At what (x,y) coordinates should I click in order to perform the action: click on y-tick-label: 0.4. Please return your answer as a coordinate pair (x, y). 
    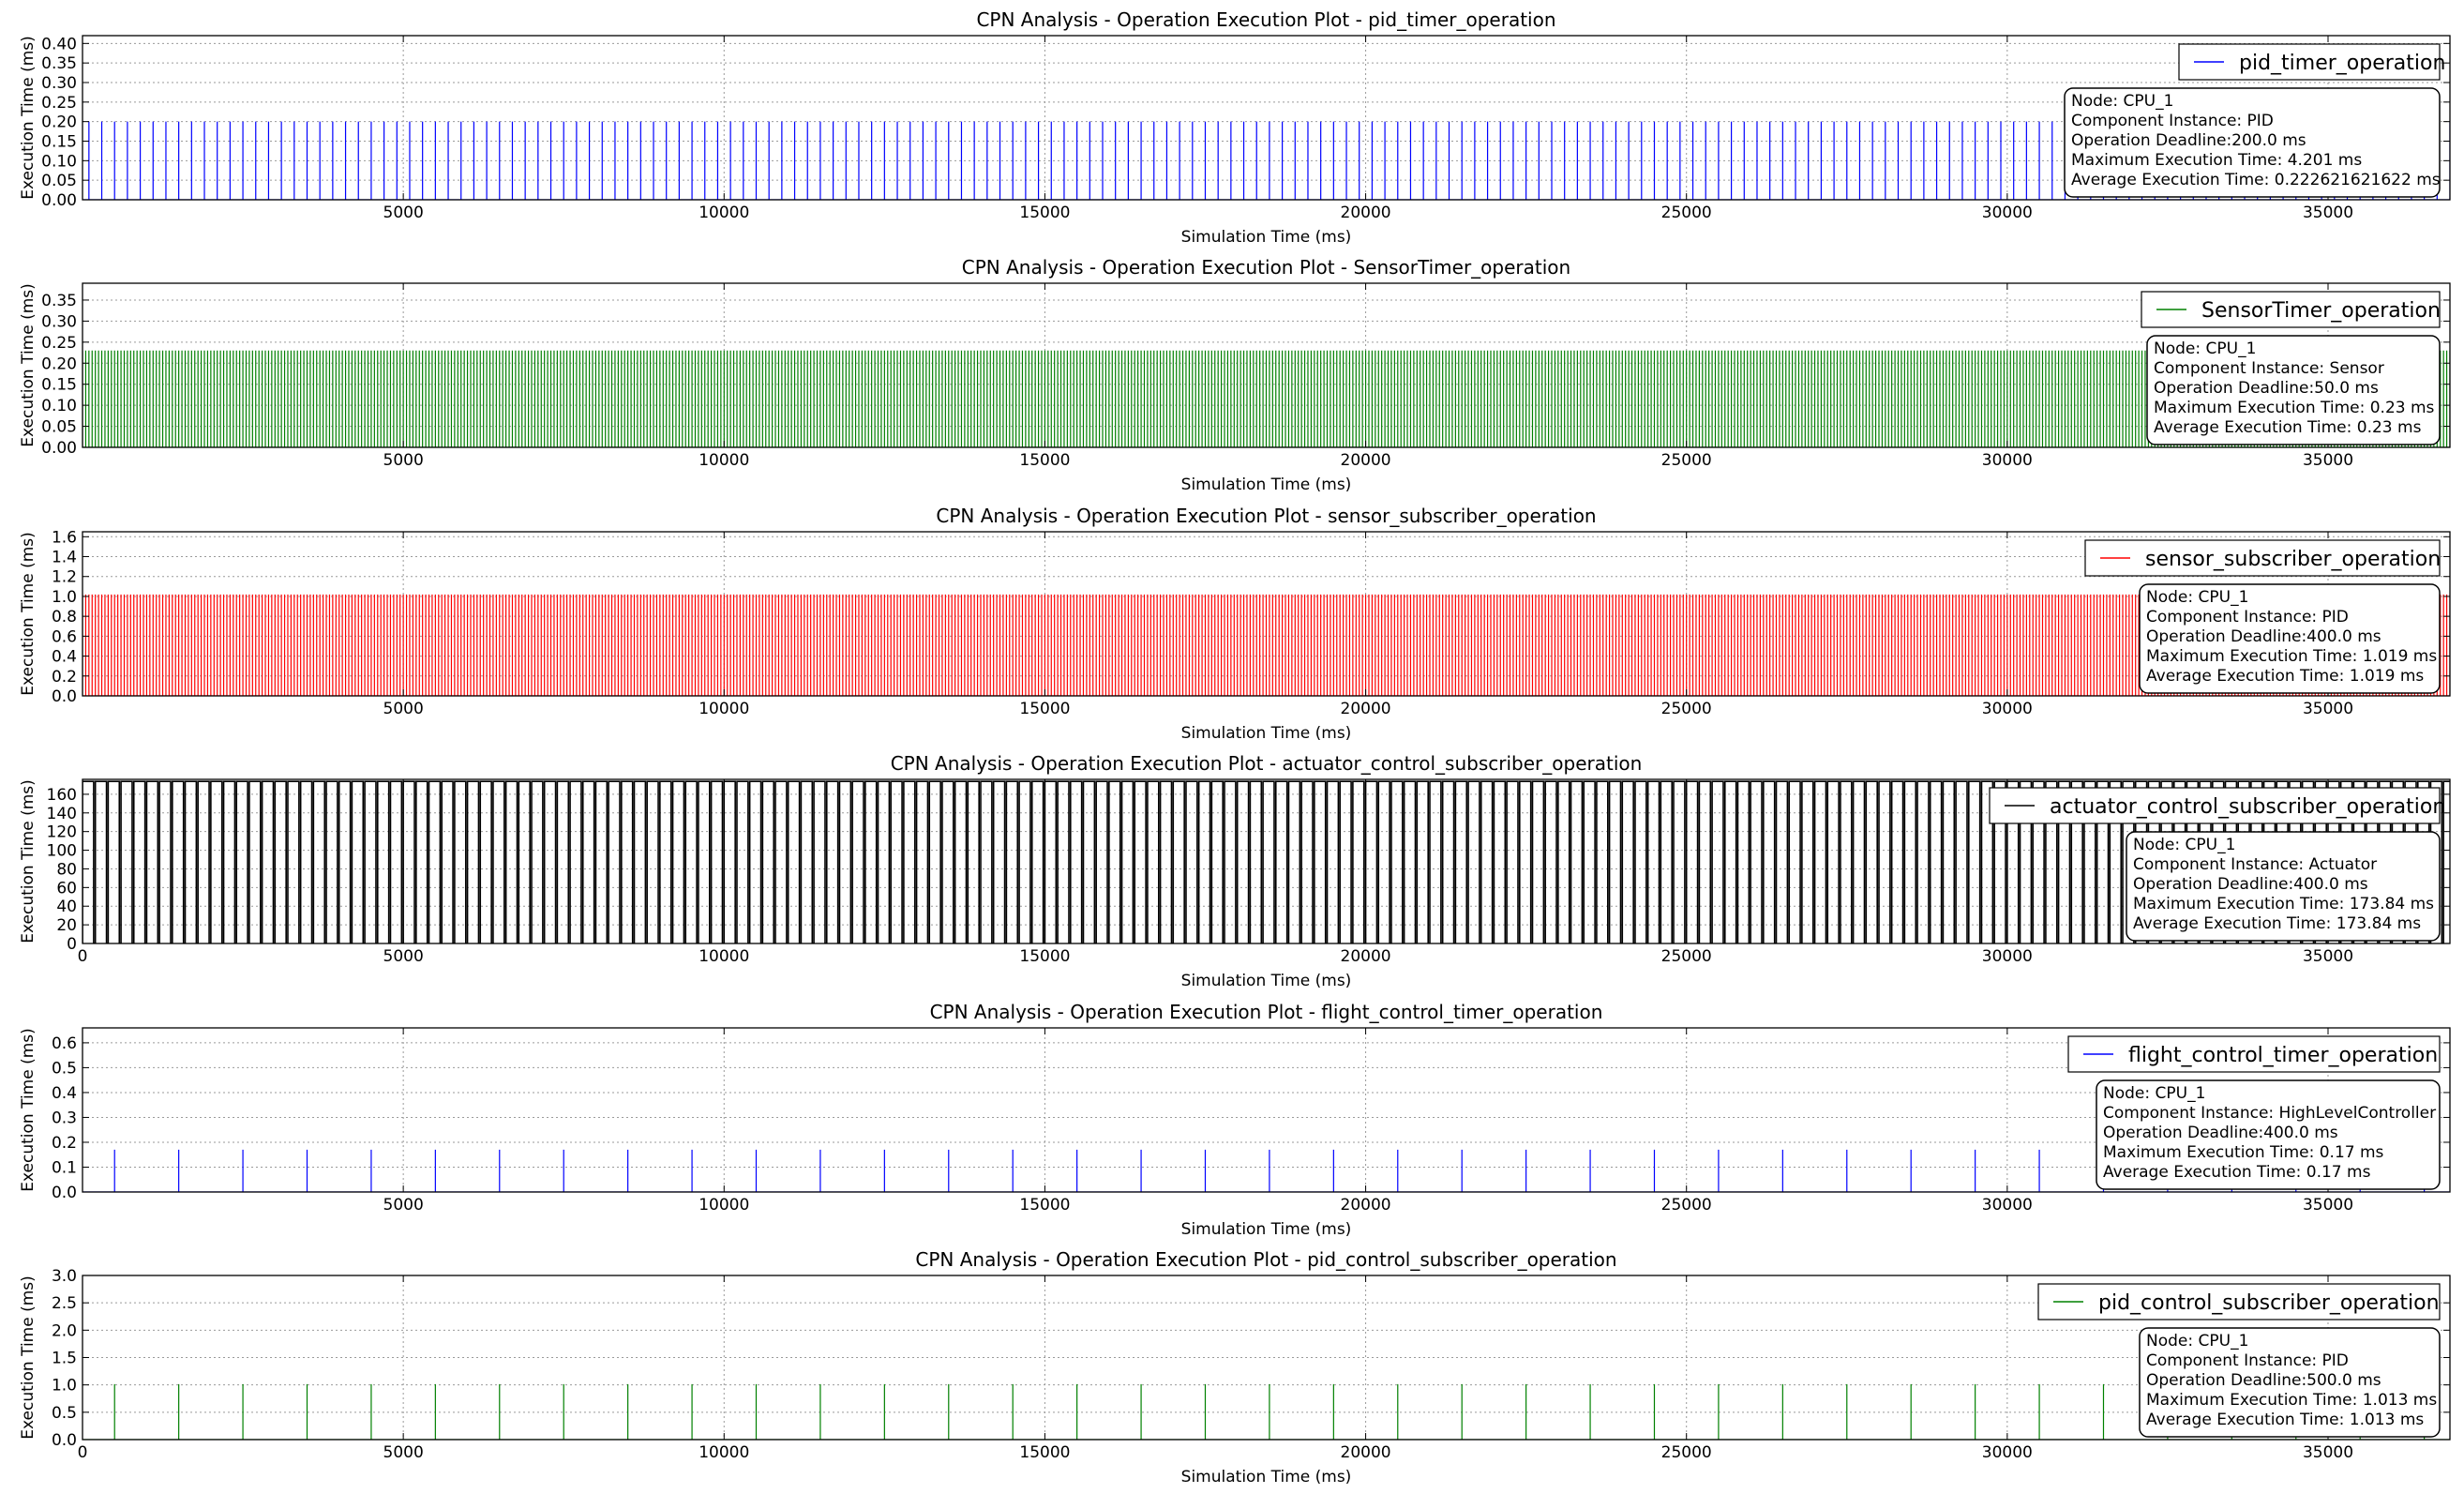
    Looking at the image, I should click on (64, 657).